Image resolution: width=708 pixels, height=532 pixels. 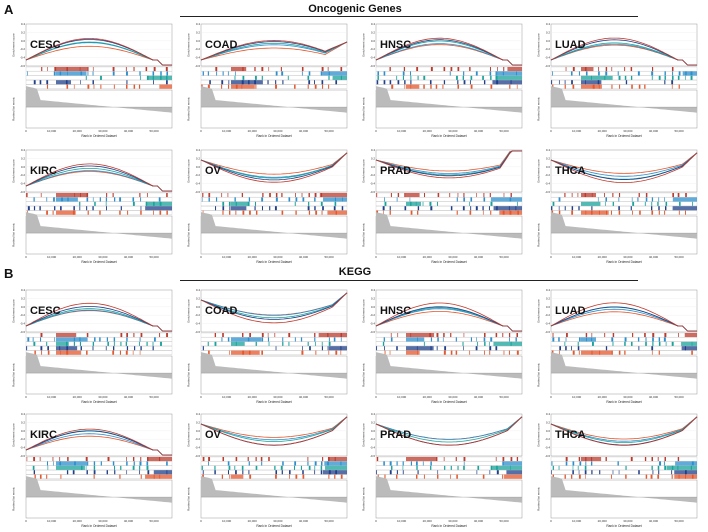 I want to click on x-tick-label: 0, so click(x=376, y=521).